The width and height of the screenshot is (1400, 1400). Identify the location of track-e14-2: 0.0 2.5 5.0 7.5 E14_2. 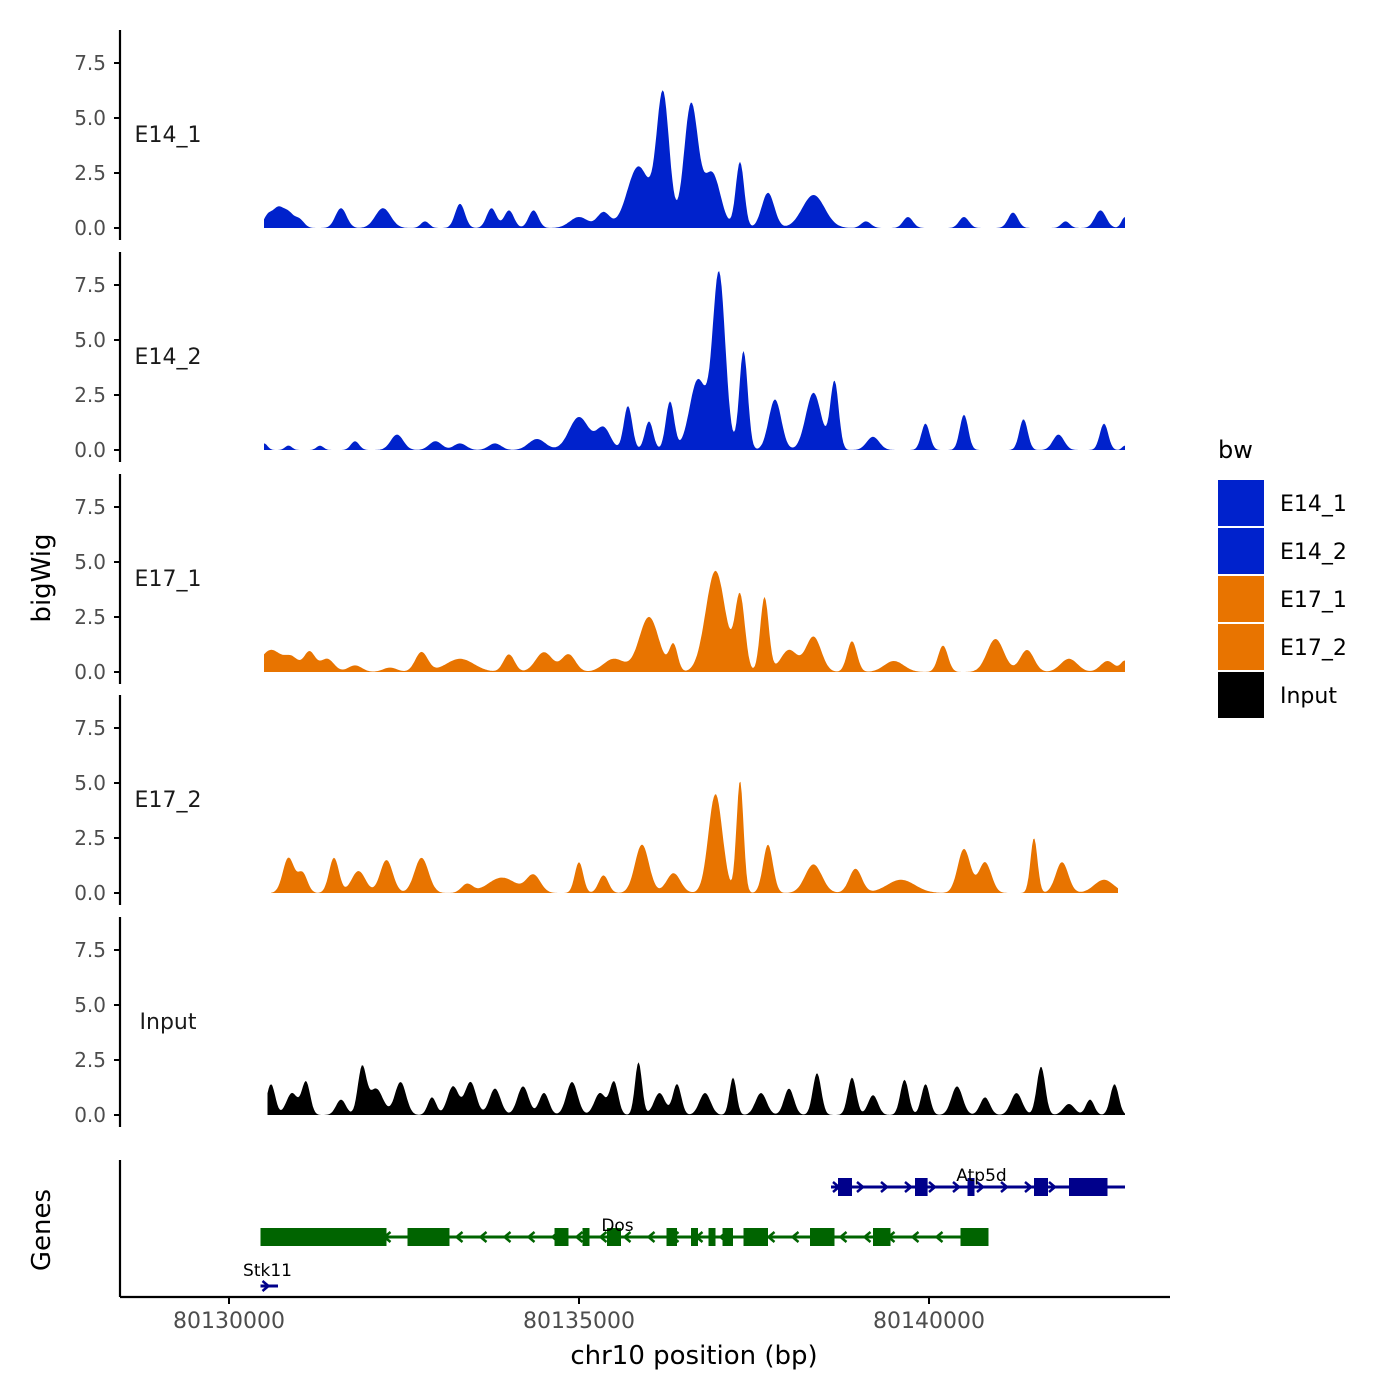
(599, 357).